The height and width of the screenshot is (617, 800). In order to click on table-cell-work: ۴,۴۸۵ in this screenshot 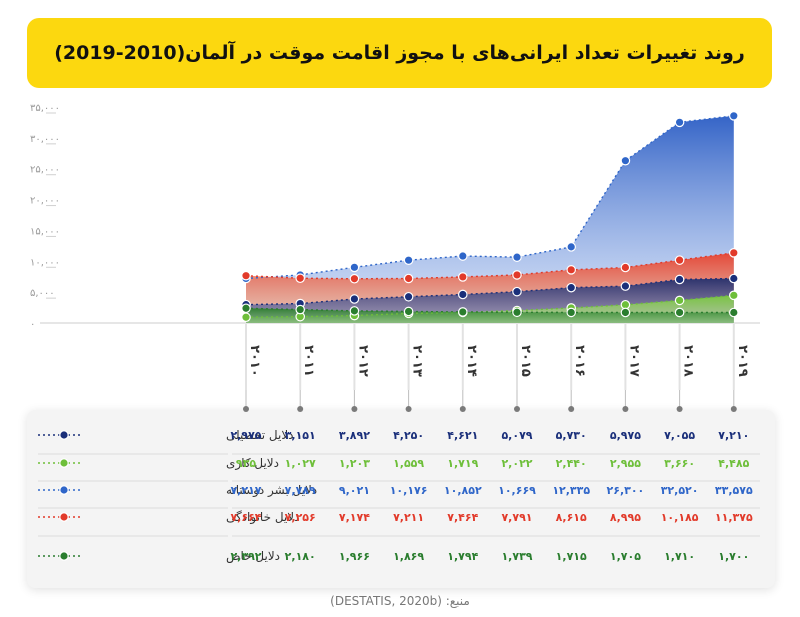, I will do `click(733, 463)`.